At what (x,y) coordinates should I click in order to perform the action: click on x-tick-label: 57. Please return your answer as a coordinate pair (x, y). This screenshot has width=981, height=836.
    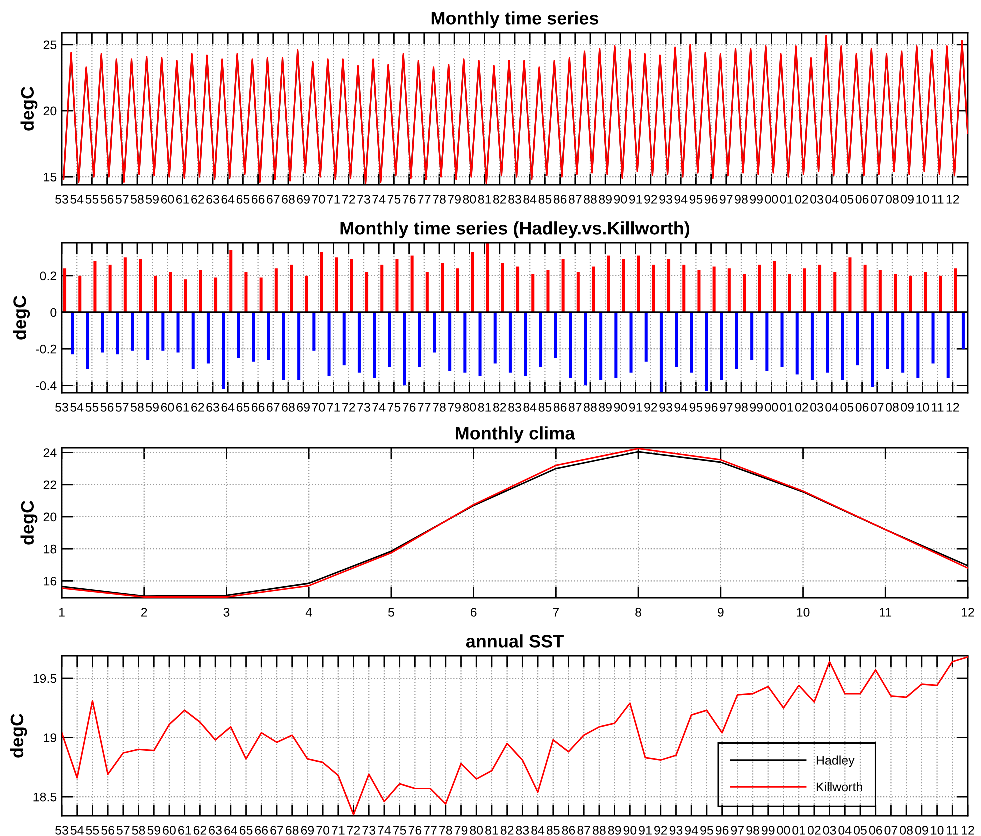
    Looking at the image, I should click on (122, 199).